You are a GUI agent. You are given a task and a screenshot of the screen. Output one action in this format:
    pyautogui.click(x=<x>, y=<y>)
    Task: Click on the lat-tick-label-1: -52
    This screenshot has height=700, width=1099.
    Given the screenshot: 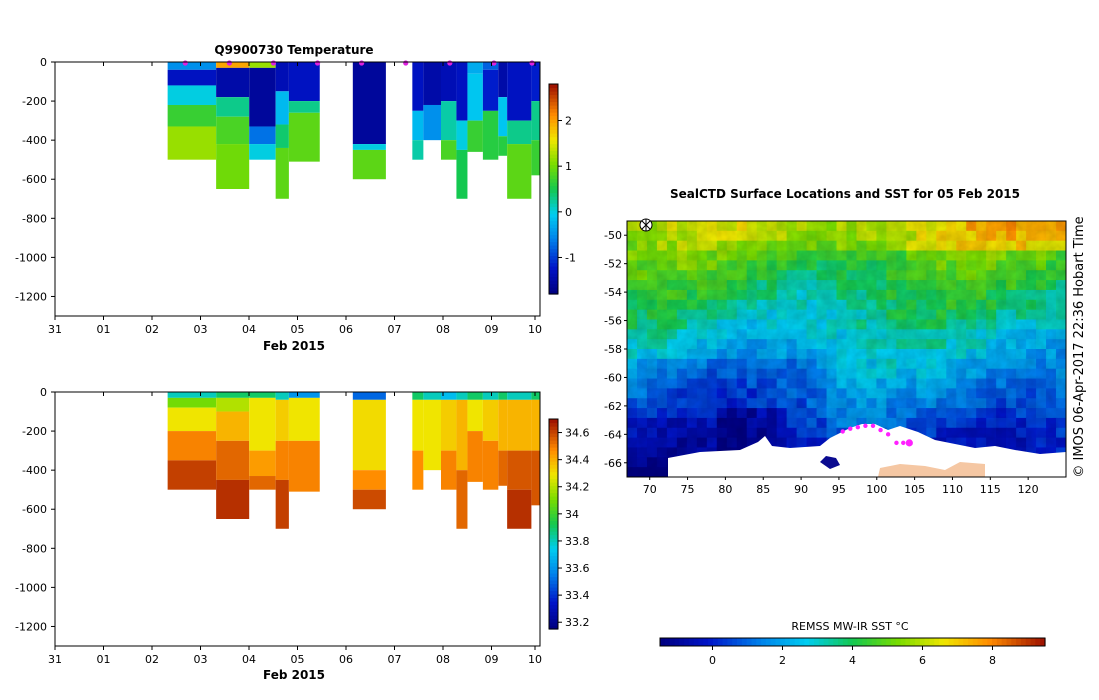 What is the action you would take?
    pyautogui.click(x=613, y=264)
    